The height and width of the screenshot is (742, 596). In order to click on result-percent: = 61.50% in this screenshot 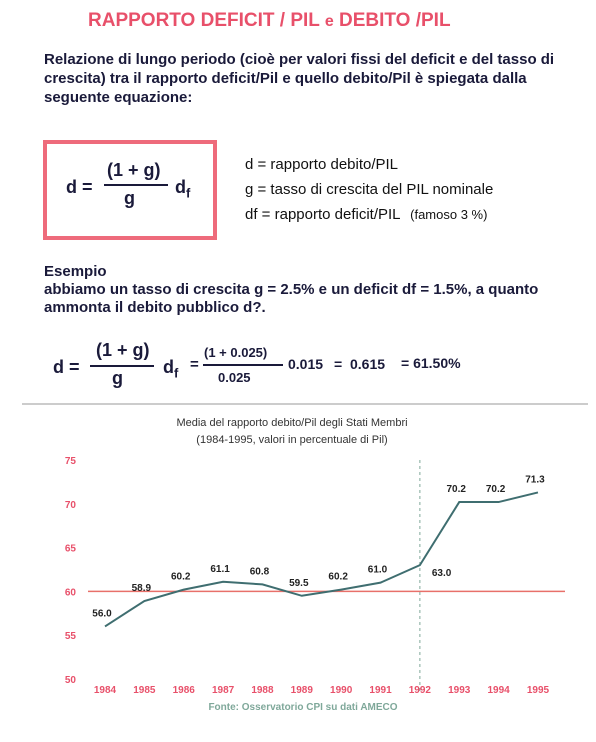, I will do `click(431, 363)`.